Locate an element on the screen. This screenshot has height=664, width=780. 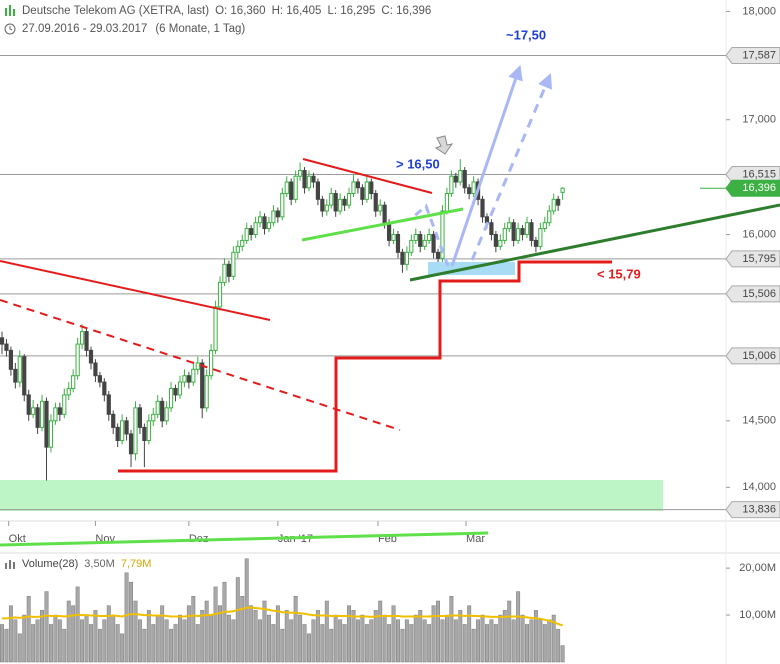
period: (6 Monate, 1 Tag) is located at coordinates (200, 29).